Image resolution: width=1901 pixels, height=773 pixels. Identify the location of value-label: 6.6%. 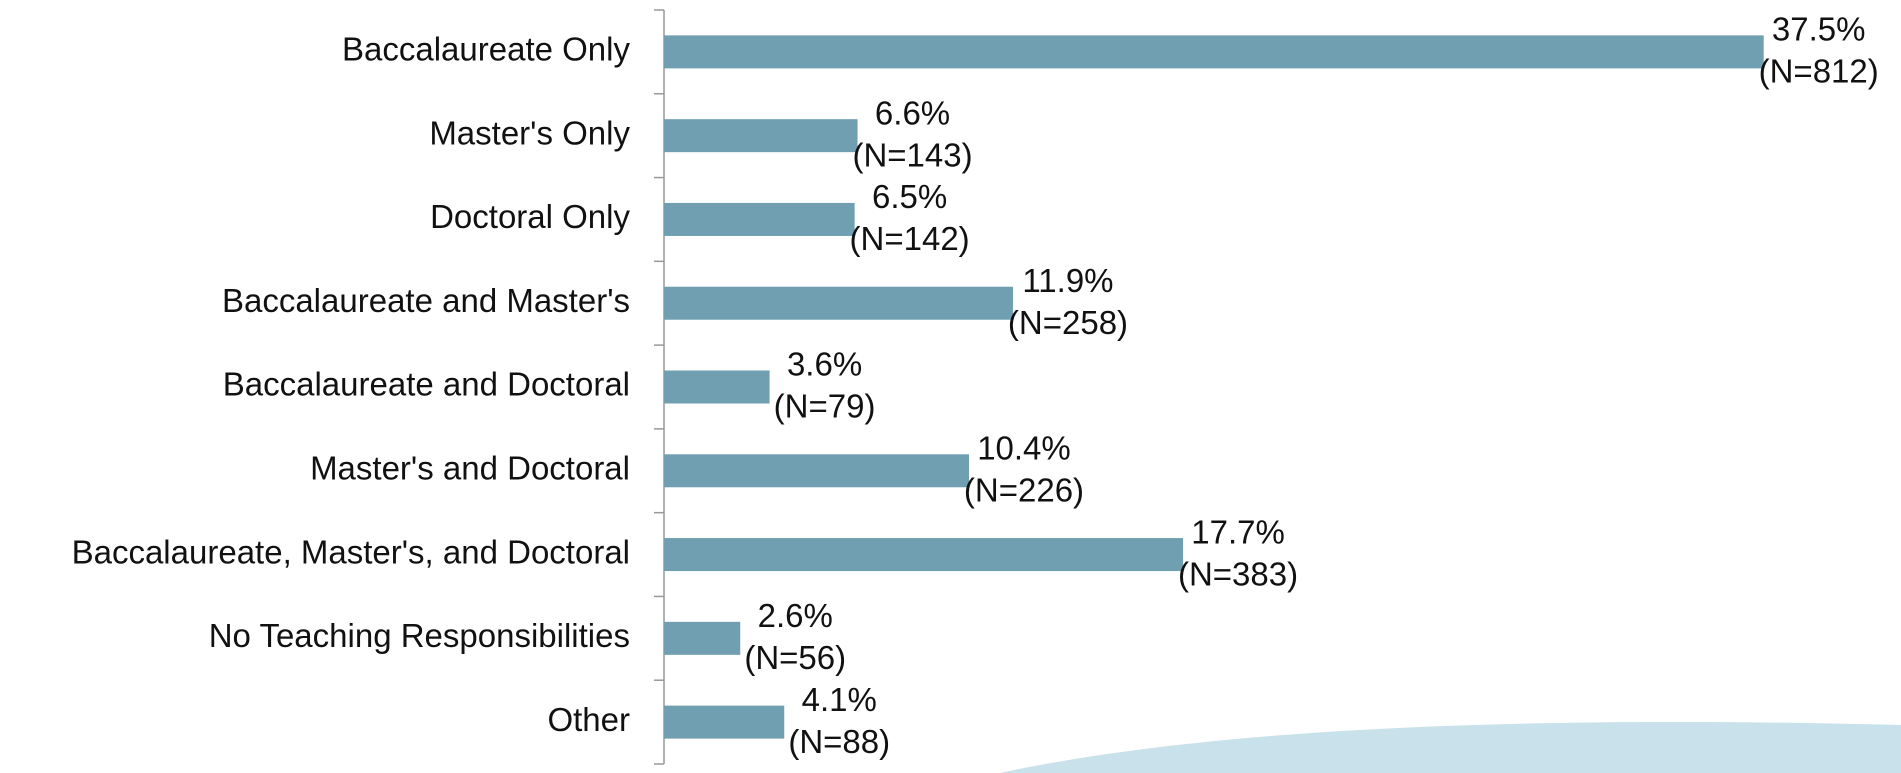
(912, 112).